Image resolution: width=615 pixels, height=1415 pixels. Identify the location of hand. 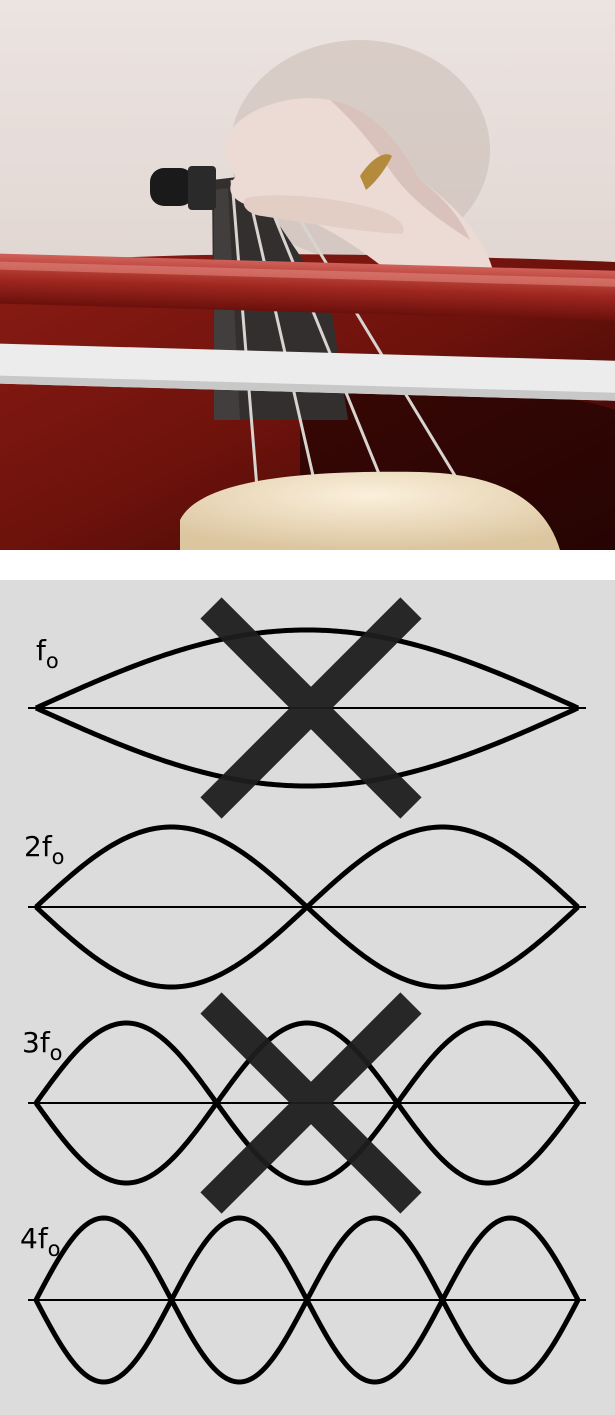
(361, 199).